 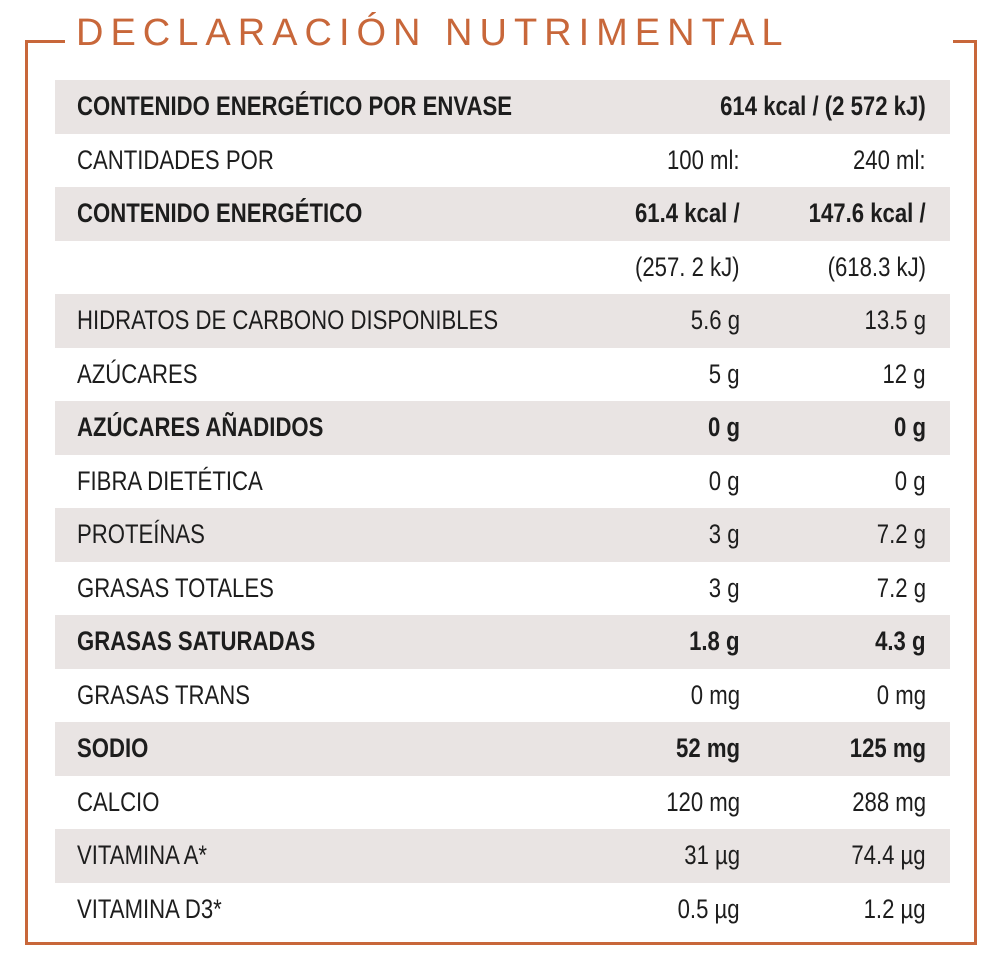 What do you see at coordinates (895, 908) in the screenshot?
I see `value-per-240ml: 1.2 µg` at bounding box center [895, 908].